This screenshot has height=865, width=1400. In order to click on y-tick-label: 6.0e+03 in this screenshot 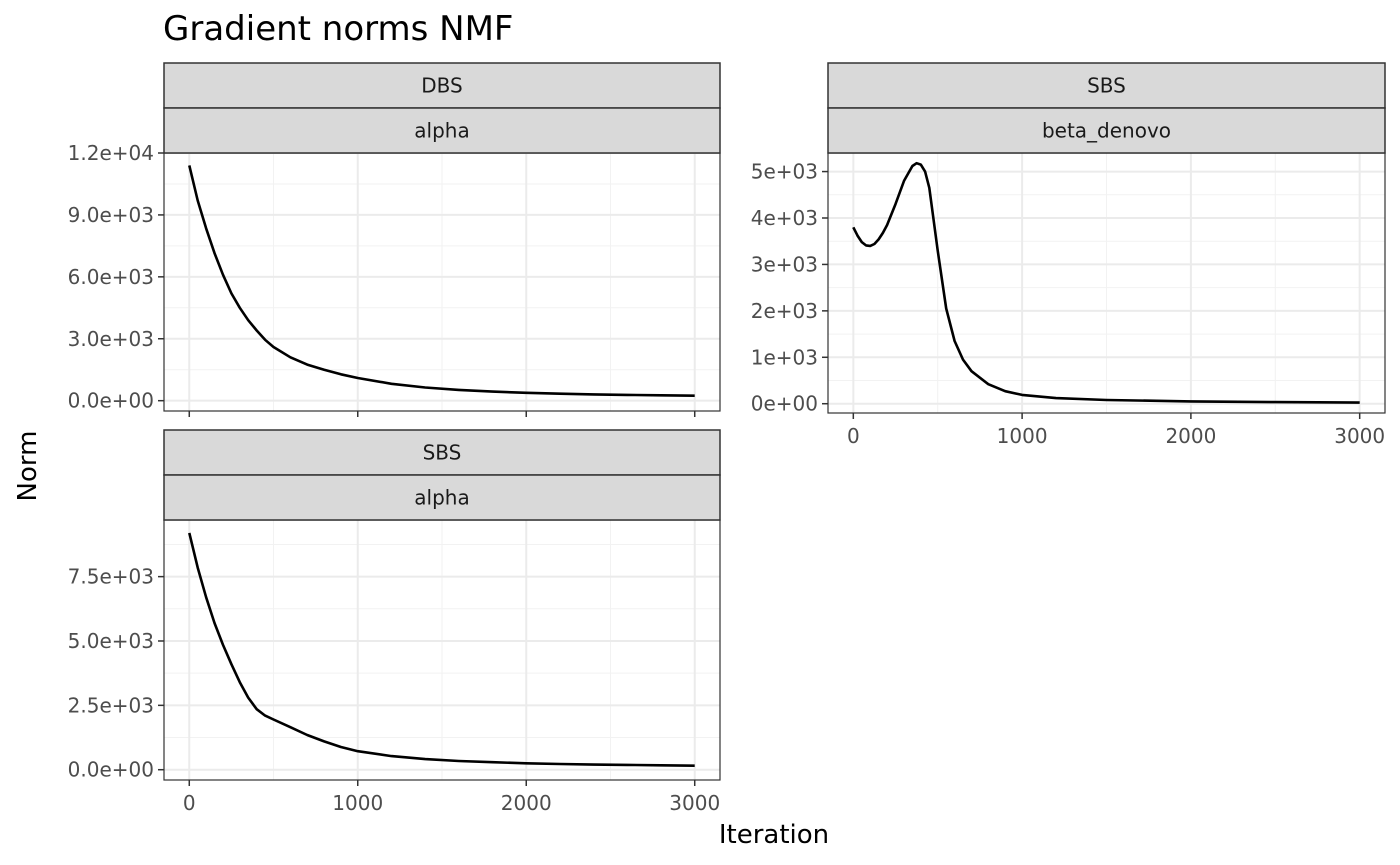, I will do `click(111, 277)`.